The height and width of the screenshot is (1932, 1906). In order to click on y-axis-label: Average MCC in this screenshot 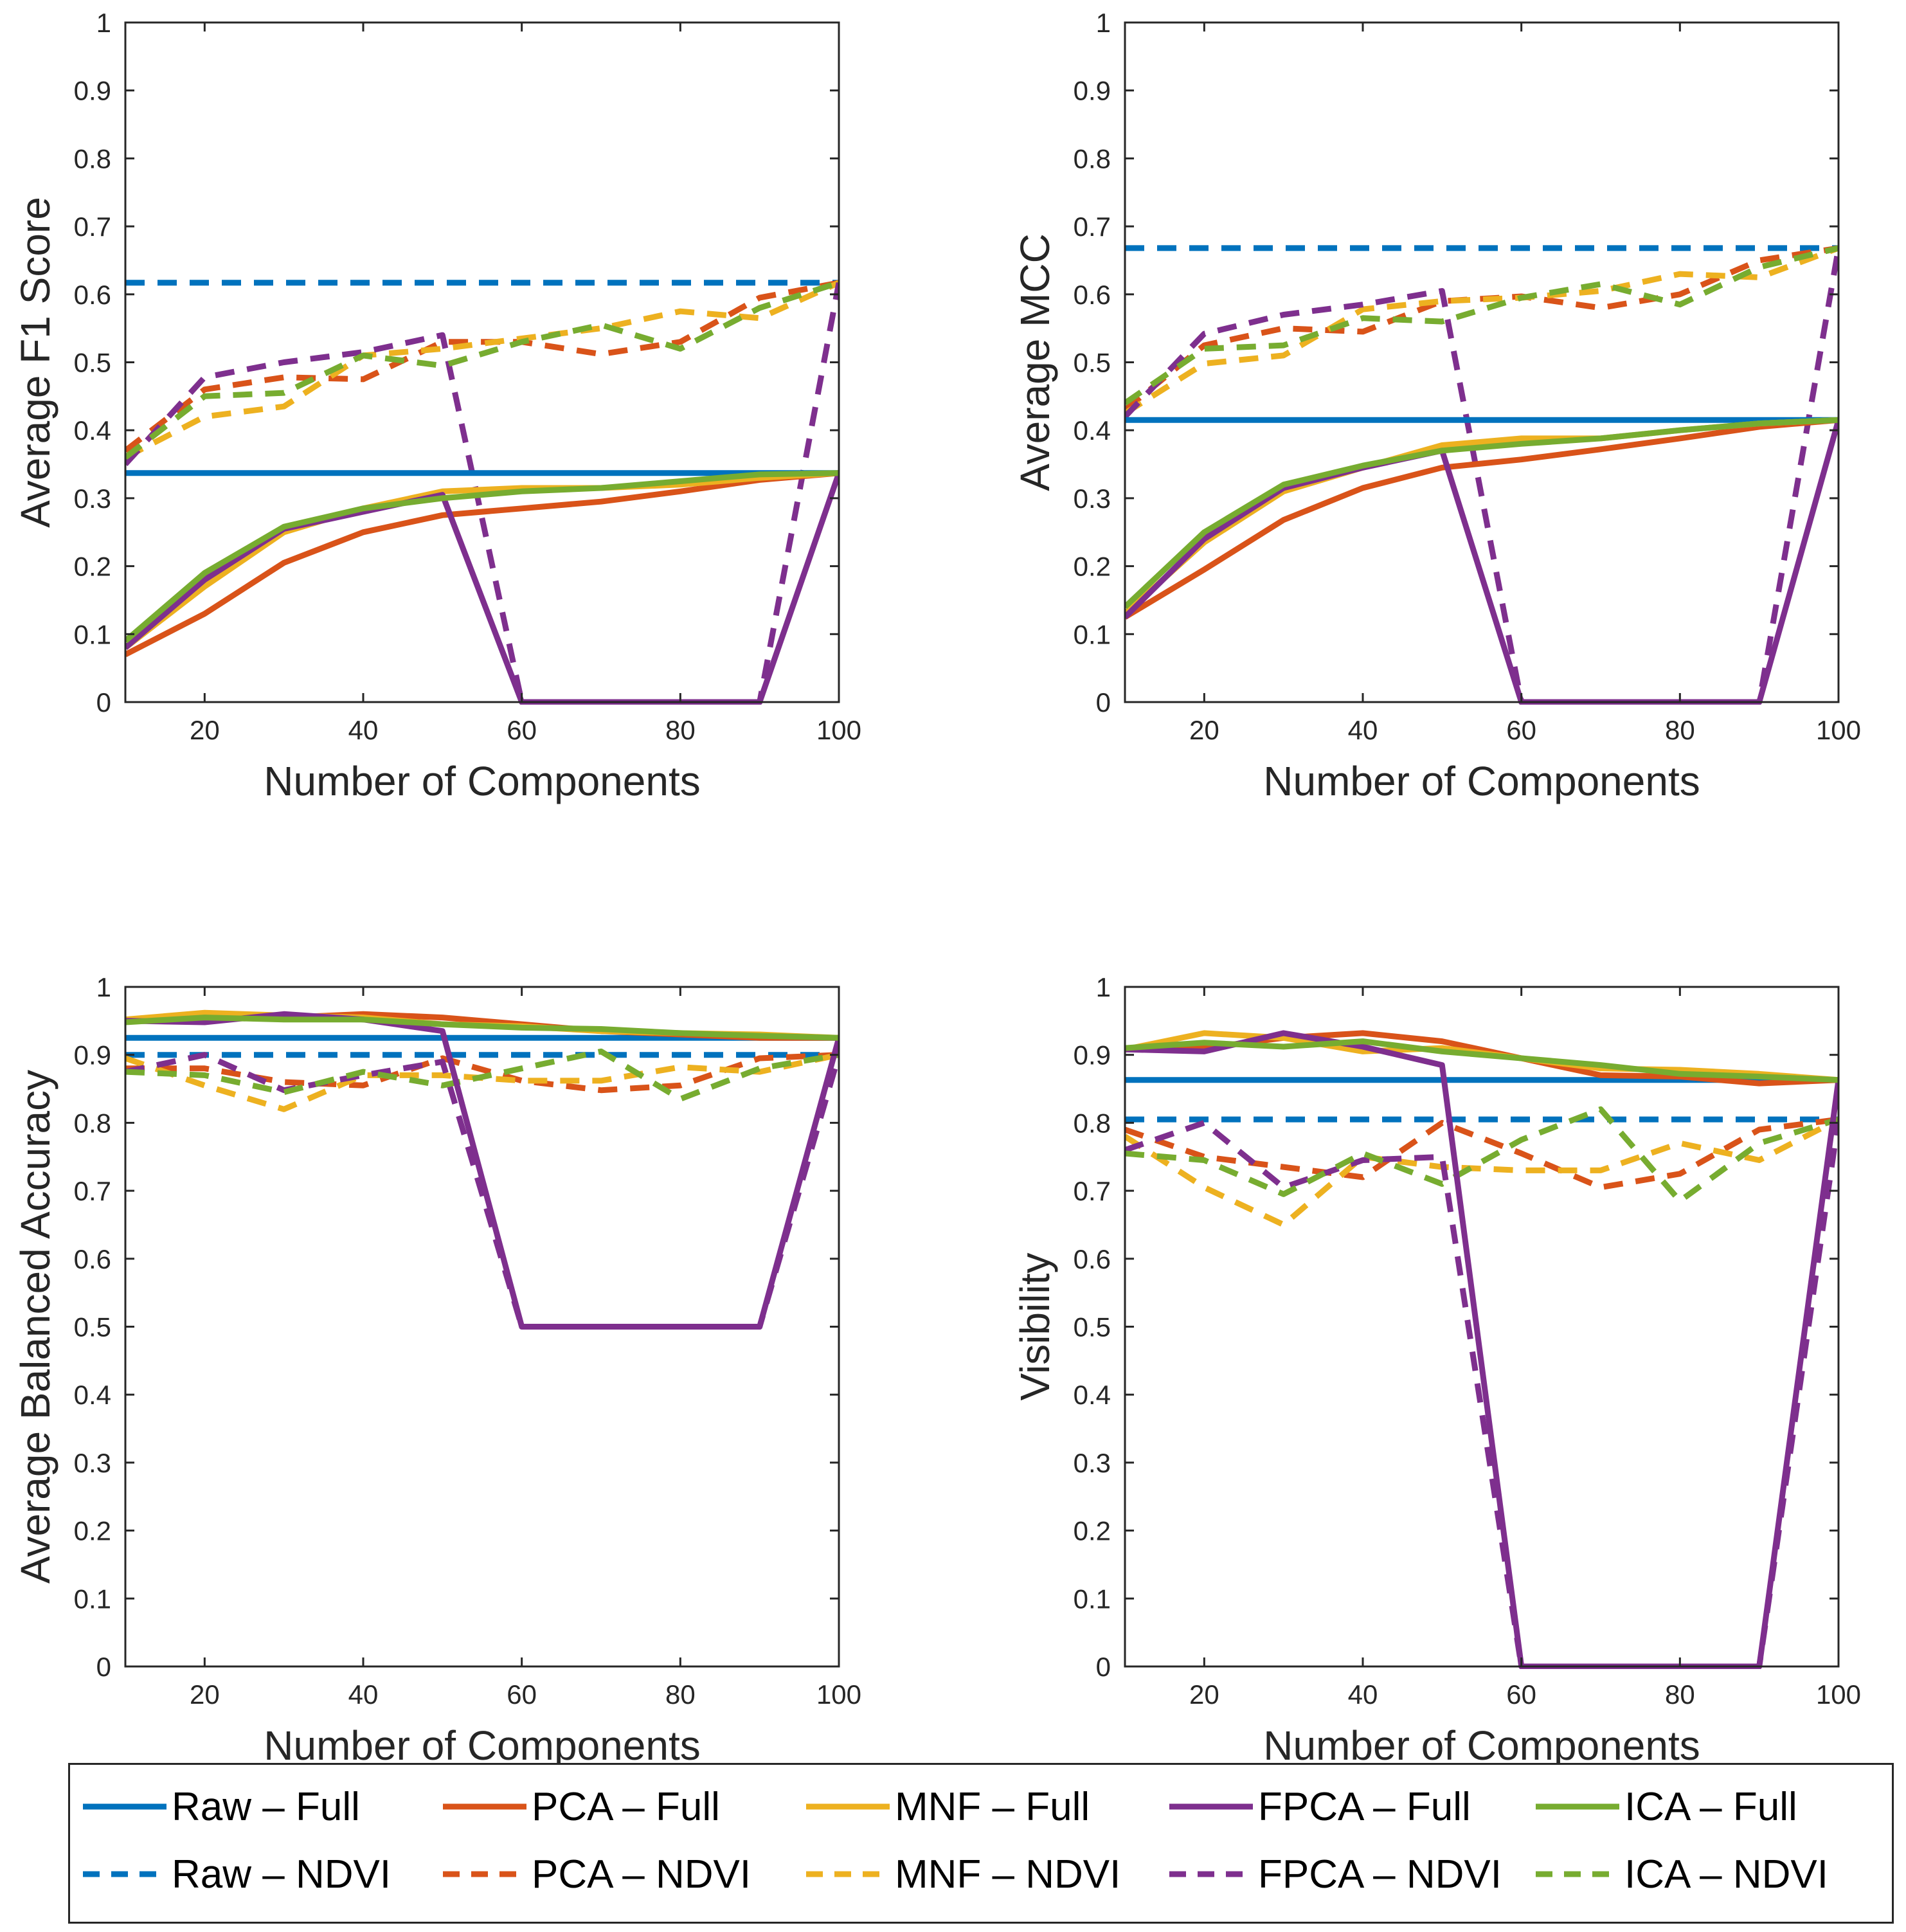, I will do `click(1035, 362)`.